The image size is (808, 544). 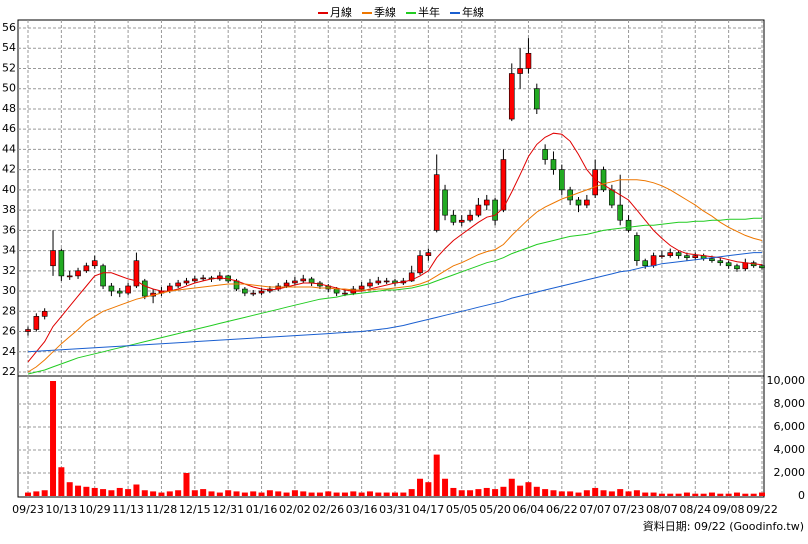 What do you see at coordinates (529, 509) in the screenshot?
I see `x-tick-label: 06/04` at bounding box center [529, 509].